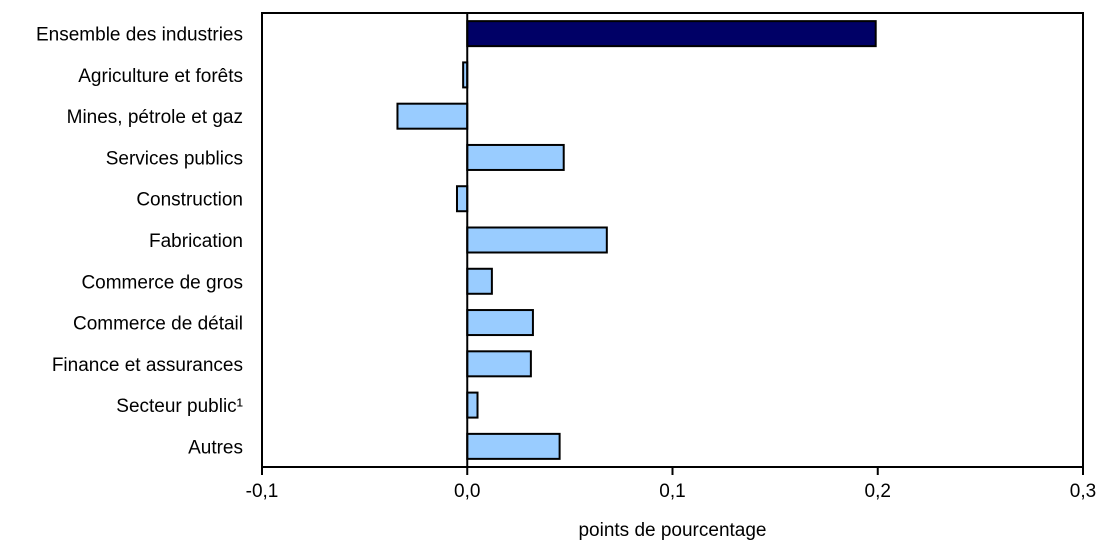  Describe the element at coordinates (160, 76) in the screenshot. I see `category-label: Agriculture et forêts` at that location.